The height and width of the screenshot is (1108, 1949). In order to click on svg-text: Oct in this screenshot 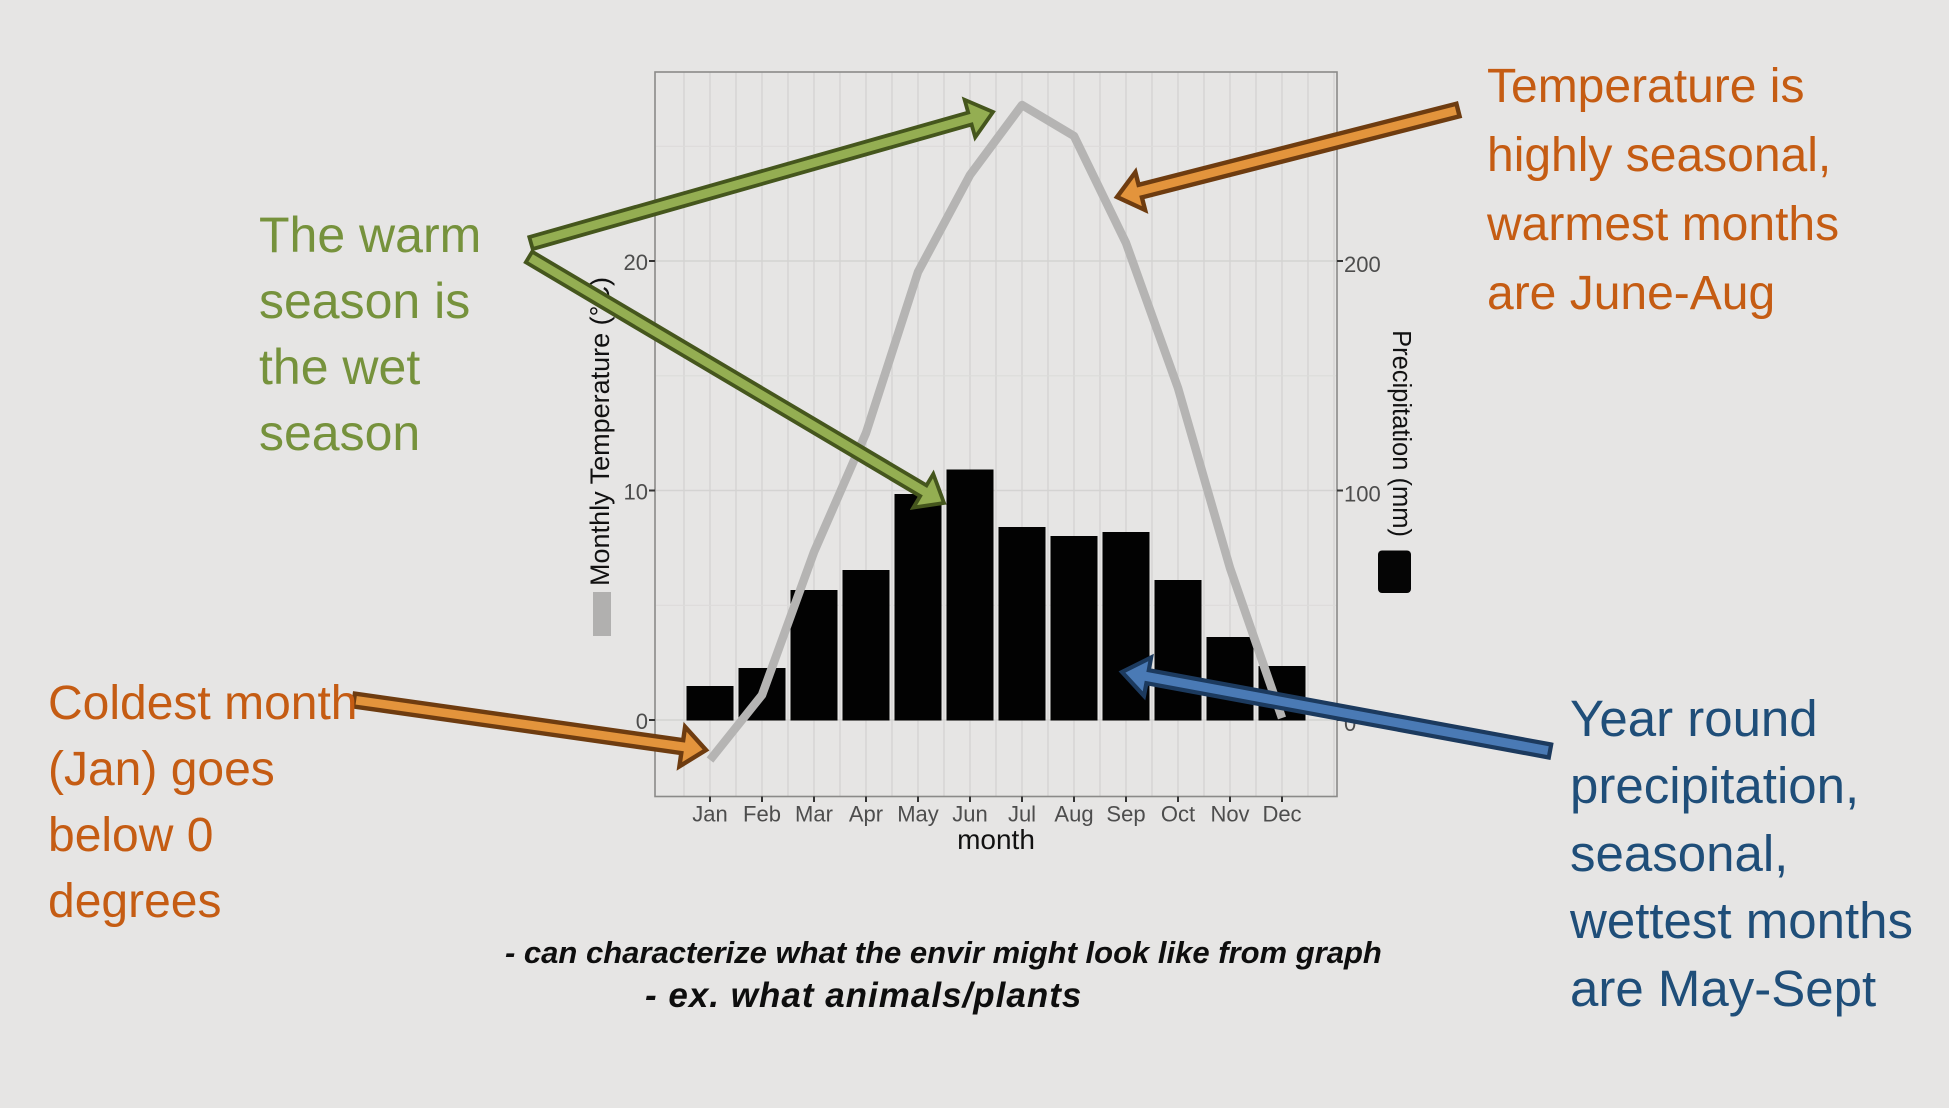, I will do `click(1178, 814)`.